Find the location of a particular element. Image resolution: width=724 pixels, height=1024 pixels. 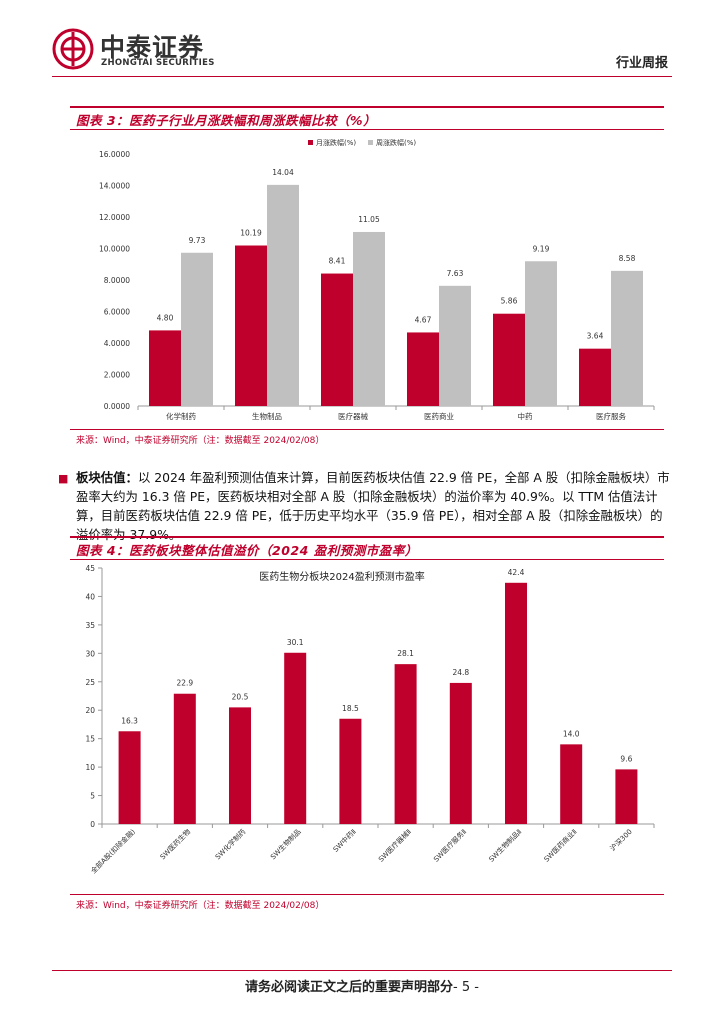

data-label: 8.41 is located at coordinates (337, 261).